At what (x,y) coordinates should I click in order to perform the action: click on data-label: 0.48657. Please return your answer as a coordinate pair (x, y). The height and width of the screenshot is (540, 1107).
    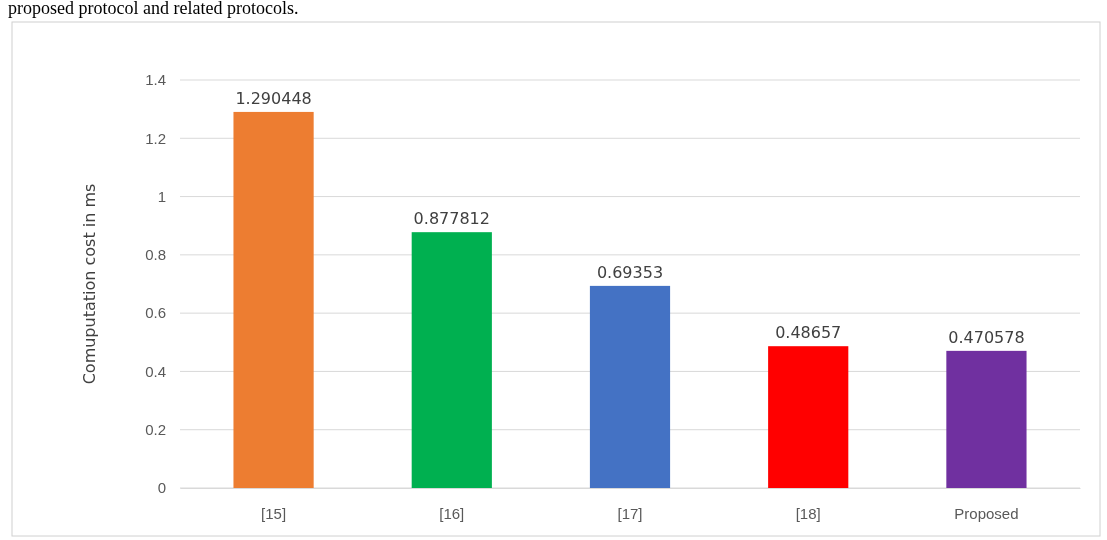
    Looking at the image, I should click on (808, 333).